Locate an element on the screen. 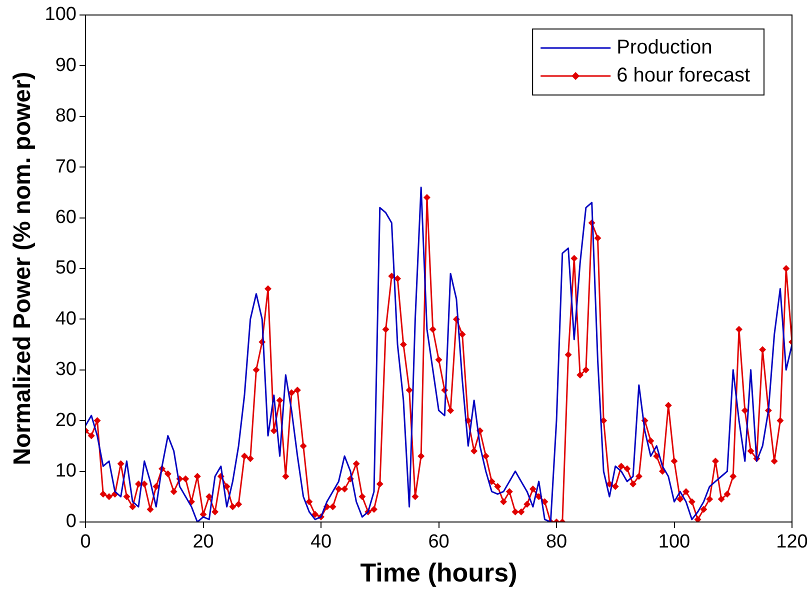 The image size is (812, 599). x-axis-title: Time (hours) is located at coordinates (439, 573).